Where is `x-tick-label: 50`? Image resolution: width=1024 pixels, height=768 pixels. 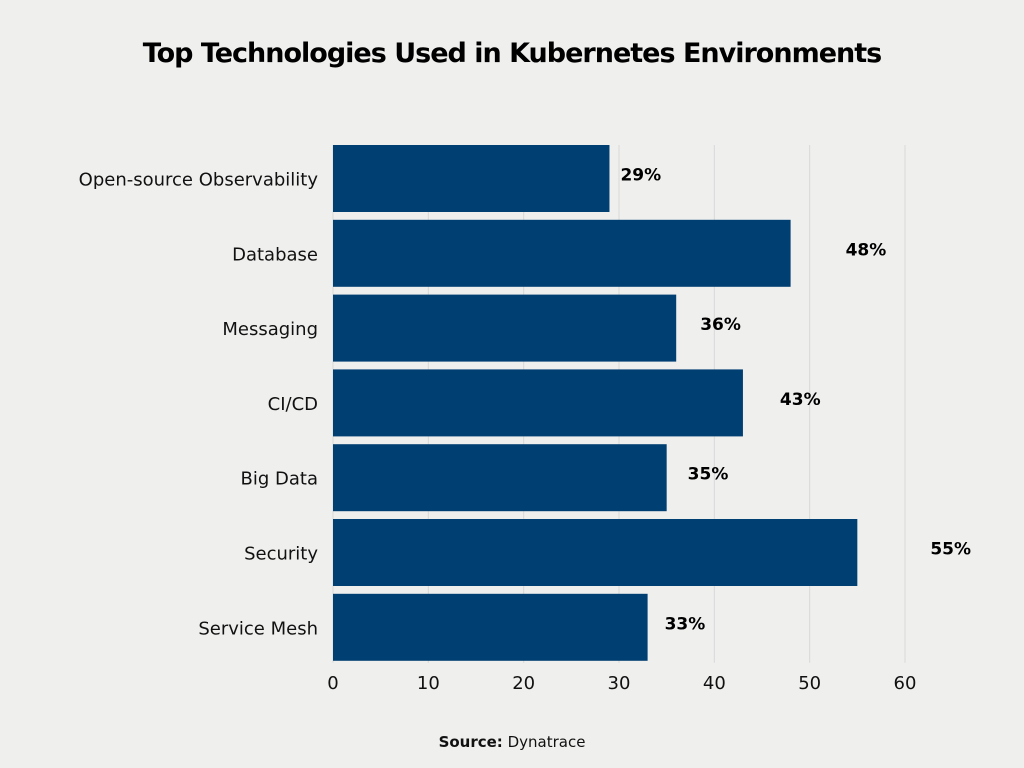 x-tick-label: 50 is located at coordinates (809, 683).